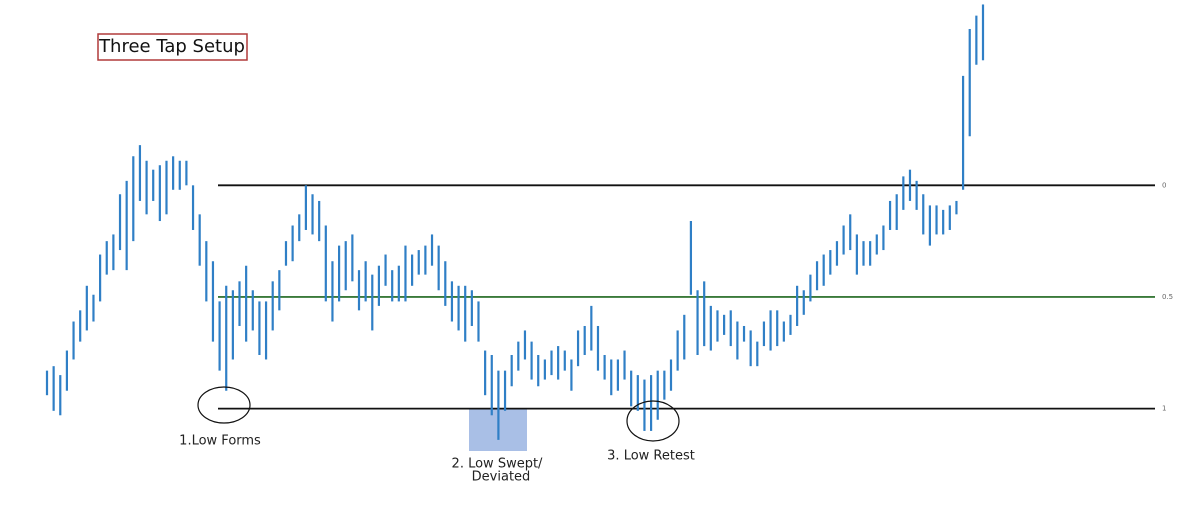 The image size is (1200, 518). I want to click on chart-title: Three Tap Setup, so click(171, 46).